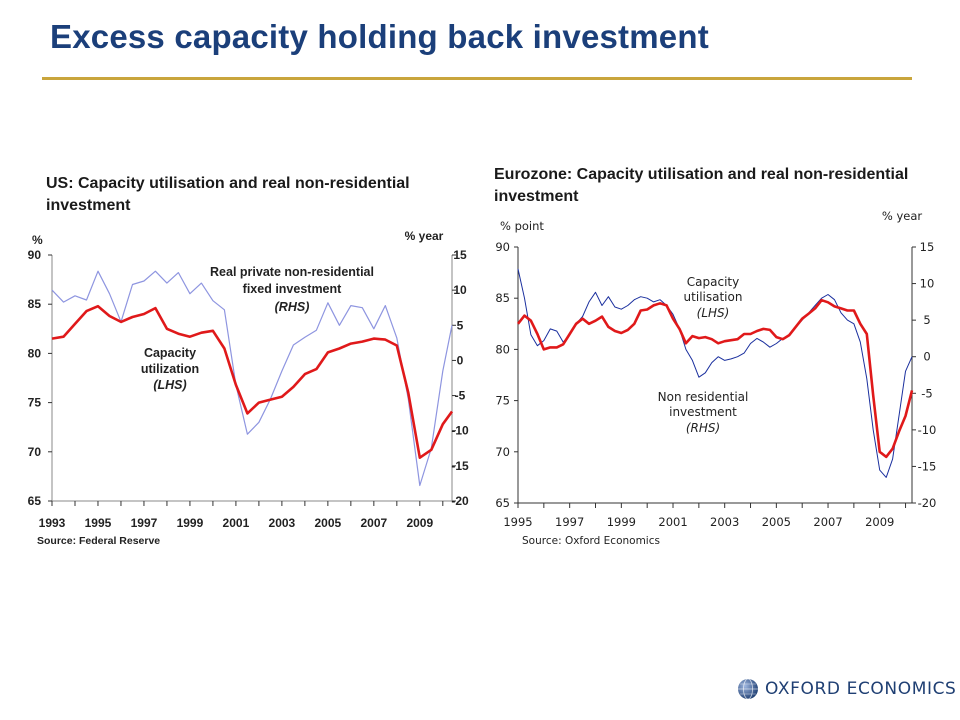 This screenshot has height=720, width=960. I want to click on title-rule, so click(477, 78).